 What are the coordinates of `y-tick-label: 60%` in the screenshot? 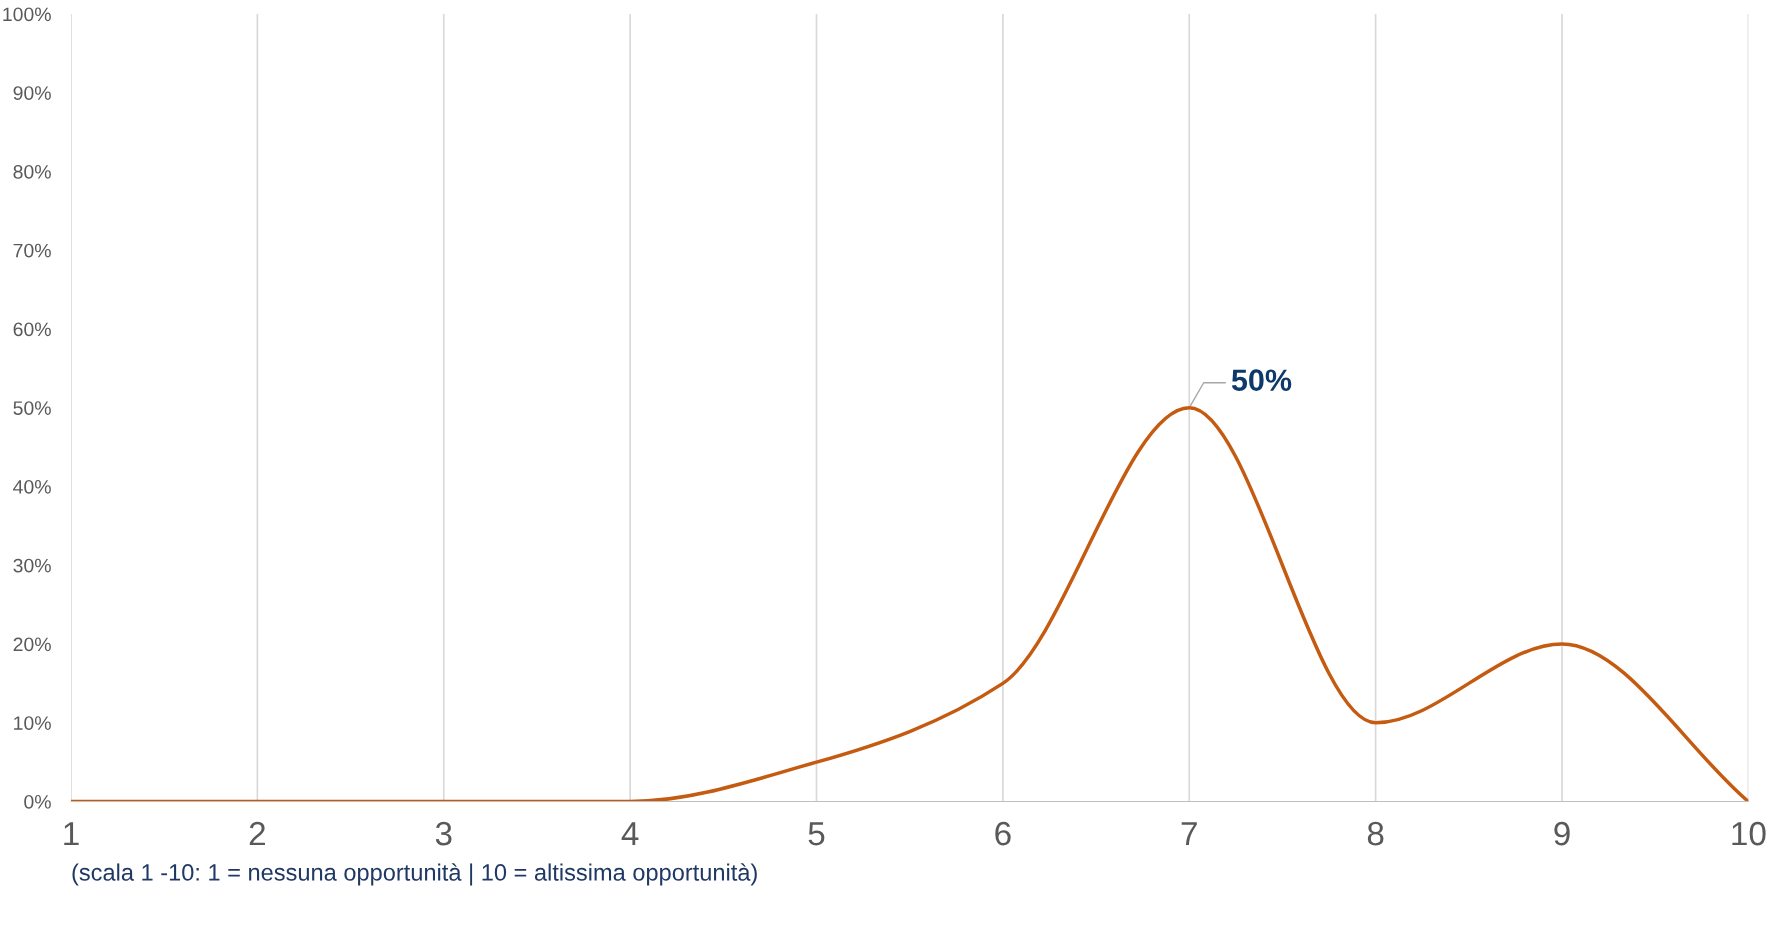 It's located at (32, 329).